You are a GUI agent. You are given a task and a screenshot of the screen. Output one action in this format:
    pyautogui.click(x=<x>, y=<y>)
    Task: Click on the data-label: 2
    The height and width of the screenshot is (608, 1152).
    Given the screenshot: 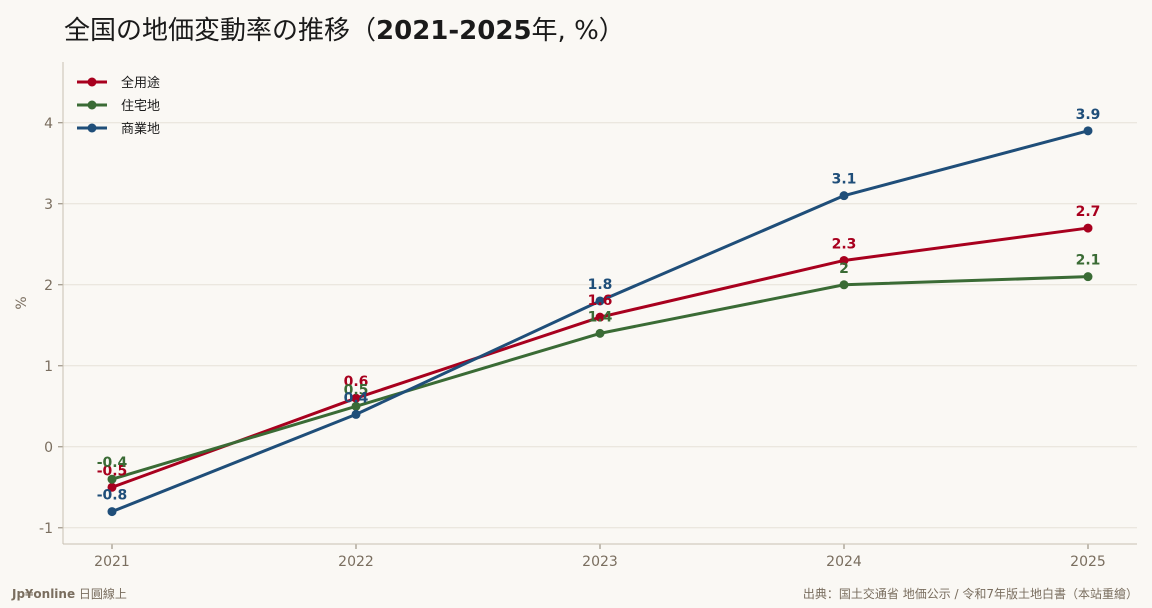 What is the action you would take?
    pyautogui.click(x=844, y=269)
    